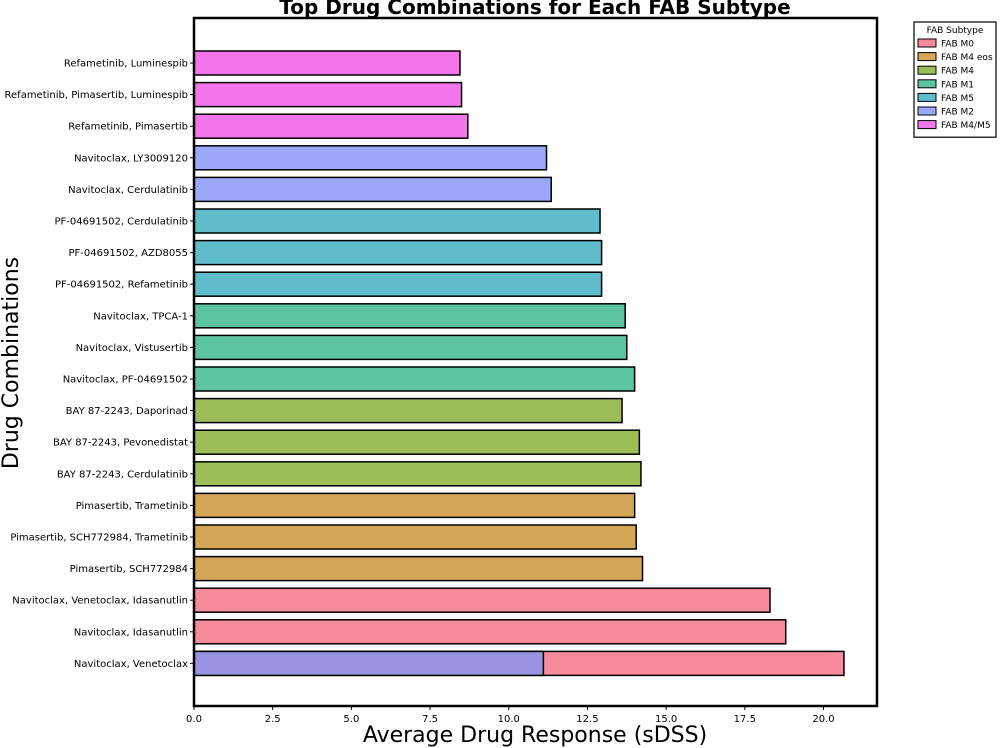  What do you see at coordinates (966, 126) in the screenshot?
I see `legend-entry: FAB M4/M5` at bounding box center [966, 126].